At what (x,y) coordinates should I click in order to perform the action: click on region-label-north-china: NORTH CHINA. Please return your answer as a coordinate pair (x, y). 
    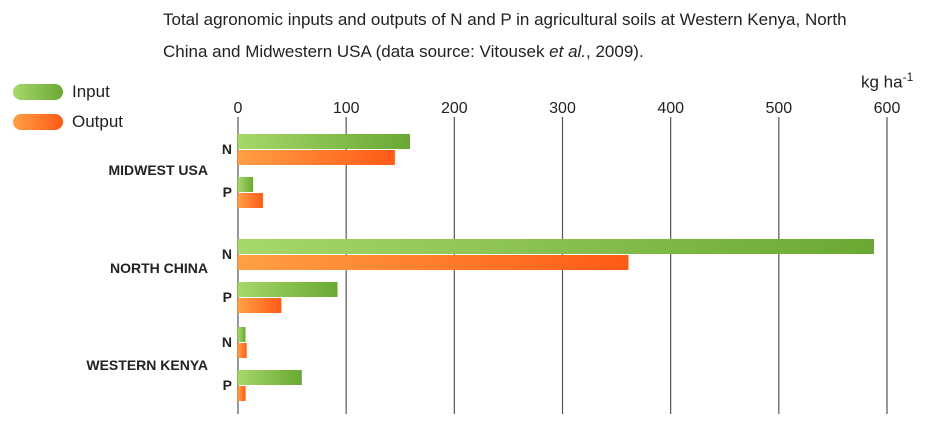
    Looking at the image, I should click on (159, 268).